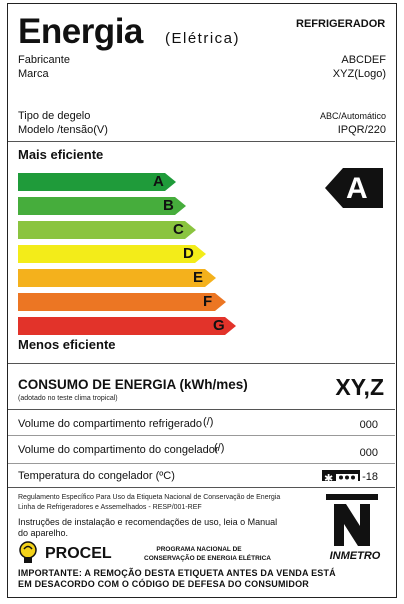 Image resolution: width=404 pixels, height=604 pixels. What do you see at coordinates (158, 181) in the screenshot?
I see `bar-letter-a: A` at bounding box center [158, 181].